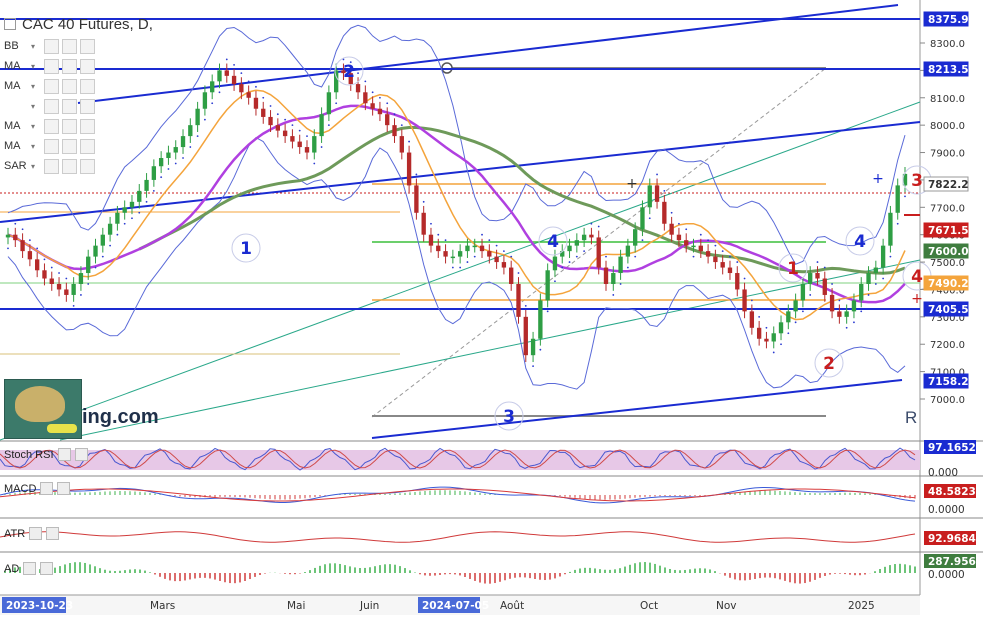 This screenshot has height=619, width=983. What do you see at coordinates (369, 606) in the screenshot?
I see `time-tick-label: Juin` at bounding box center [369, 606].